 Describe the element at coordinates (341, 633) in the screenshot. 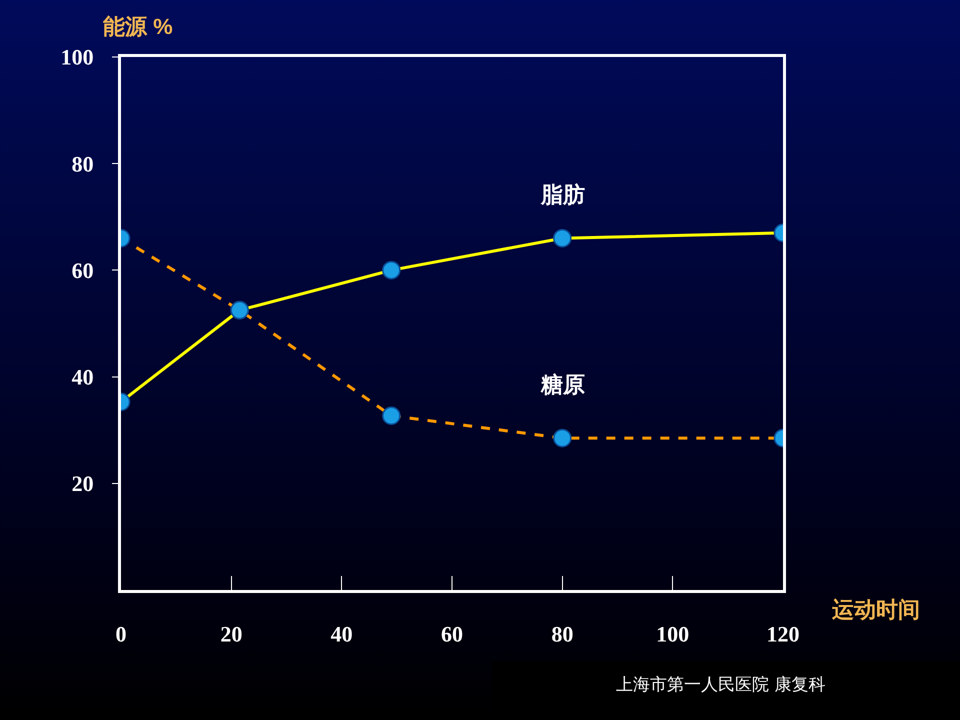

I see `x-tick-label: 40` at that location.